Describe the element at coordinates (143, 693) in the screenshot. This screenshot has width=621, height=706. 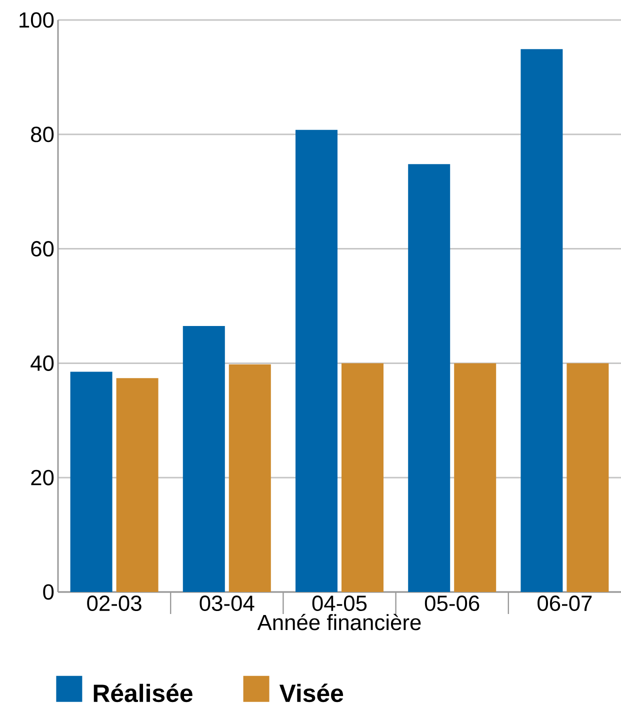
I see `legend-label: Réalisée` at that location.